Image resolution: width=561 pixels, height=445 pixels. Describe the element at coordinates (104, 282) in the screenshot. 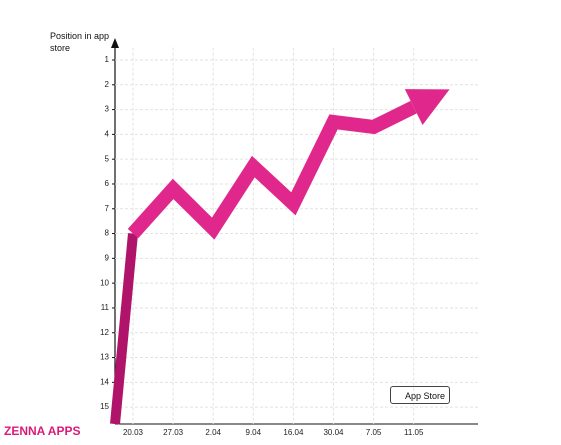

I see `y-tick-label: 10` at that location.